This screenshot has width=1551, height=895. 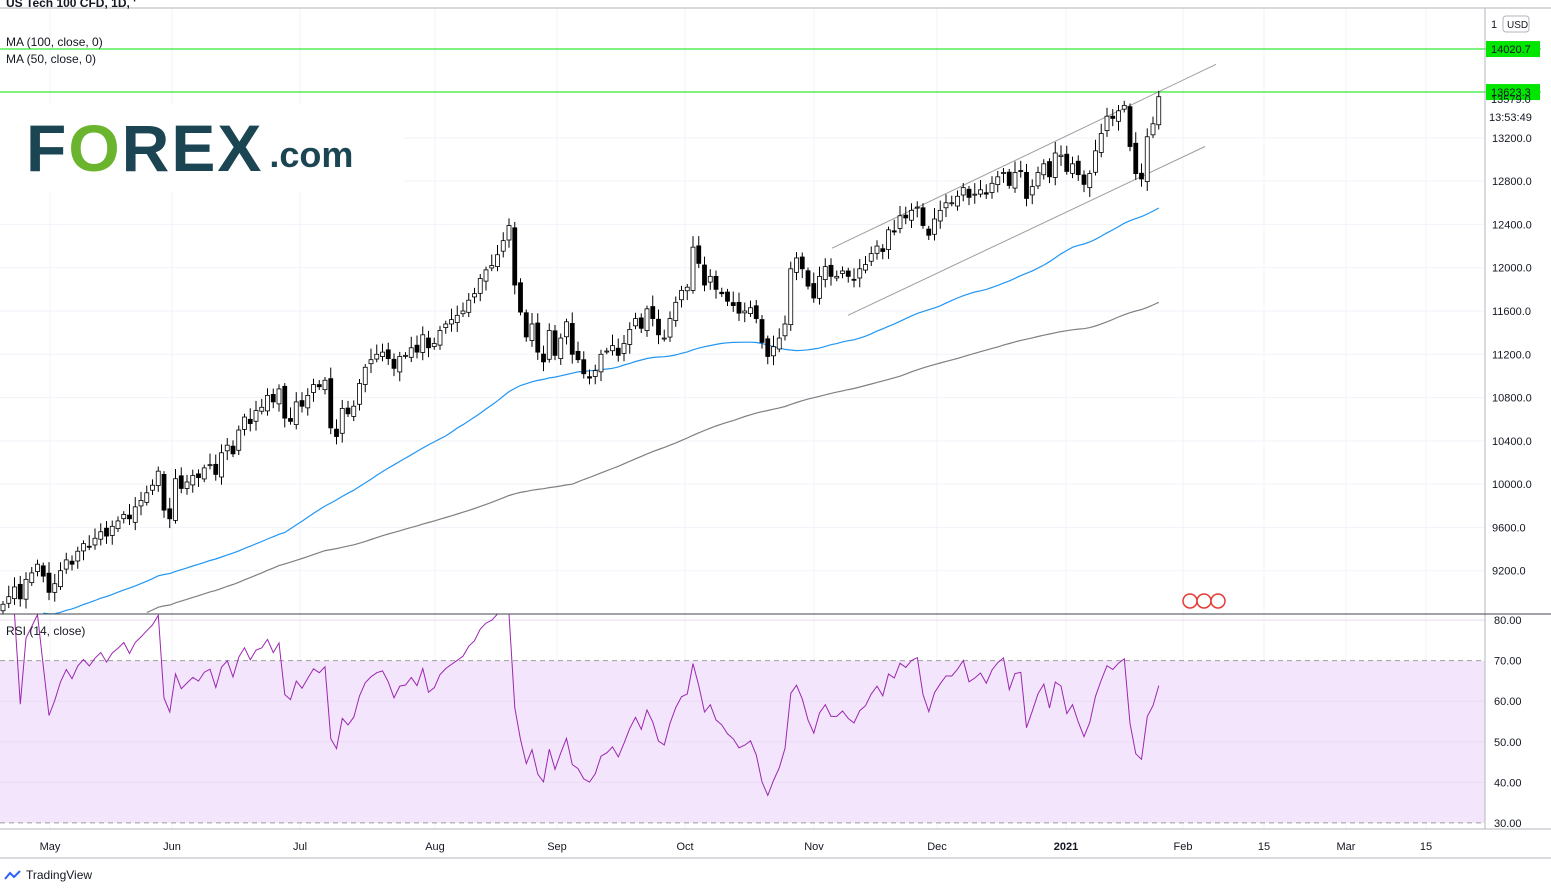 What do you see at coordinates (1511, 100) in the screenshot?
I see `last-price-label: 13579.0` at bounding box center [1511, 100].